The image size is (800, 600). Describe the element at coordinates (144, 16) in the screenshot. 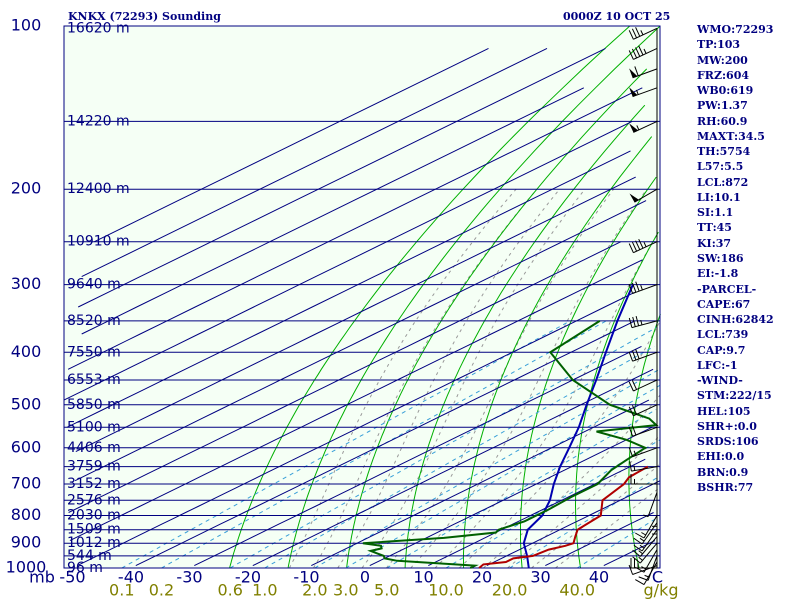

I see `chart-title: KNKX (72293) Sounding` at that location.